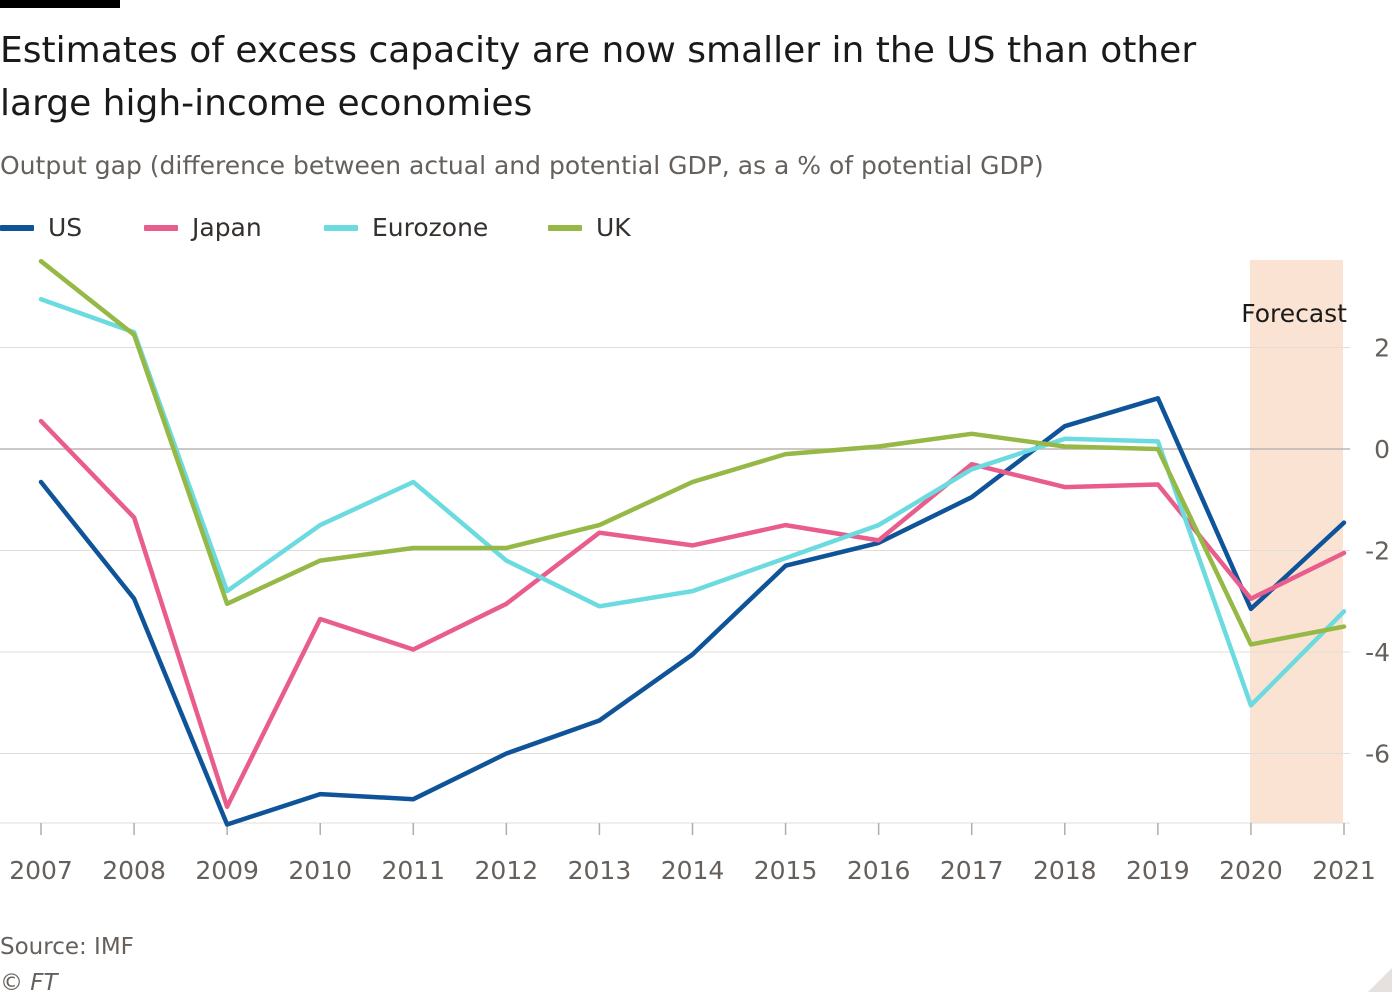  Describe the element at coordinates (1382, 348) in the screenshot. I see `y-tick-label: 2` at that location.